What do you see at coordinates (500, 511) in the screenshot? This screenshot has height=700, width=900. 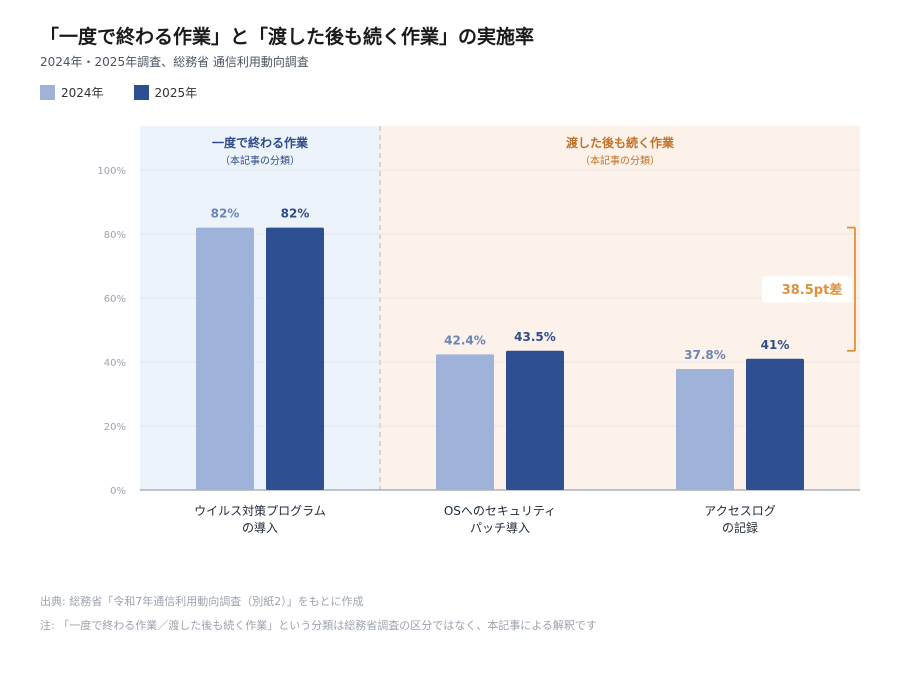 I see `x-category-label: OSへのセキュリティ` at bounding box center [500, 511].